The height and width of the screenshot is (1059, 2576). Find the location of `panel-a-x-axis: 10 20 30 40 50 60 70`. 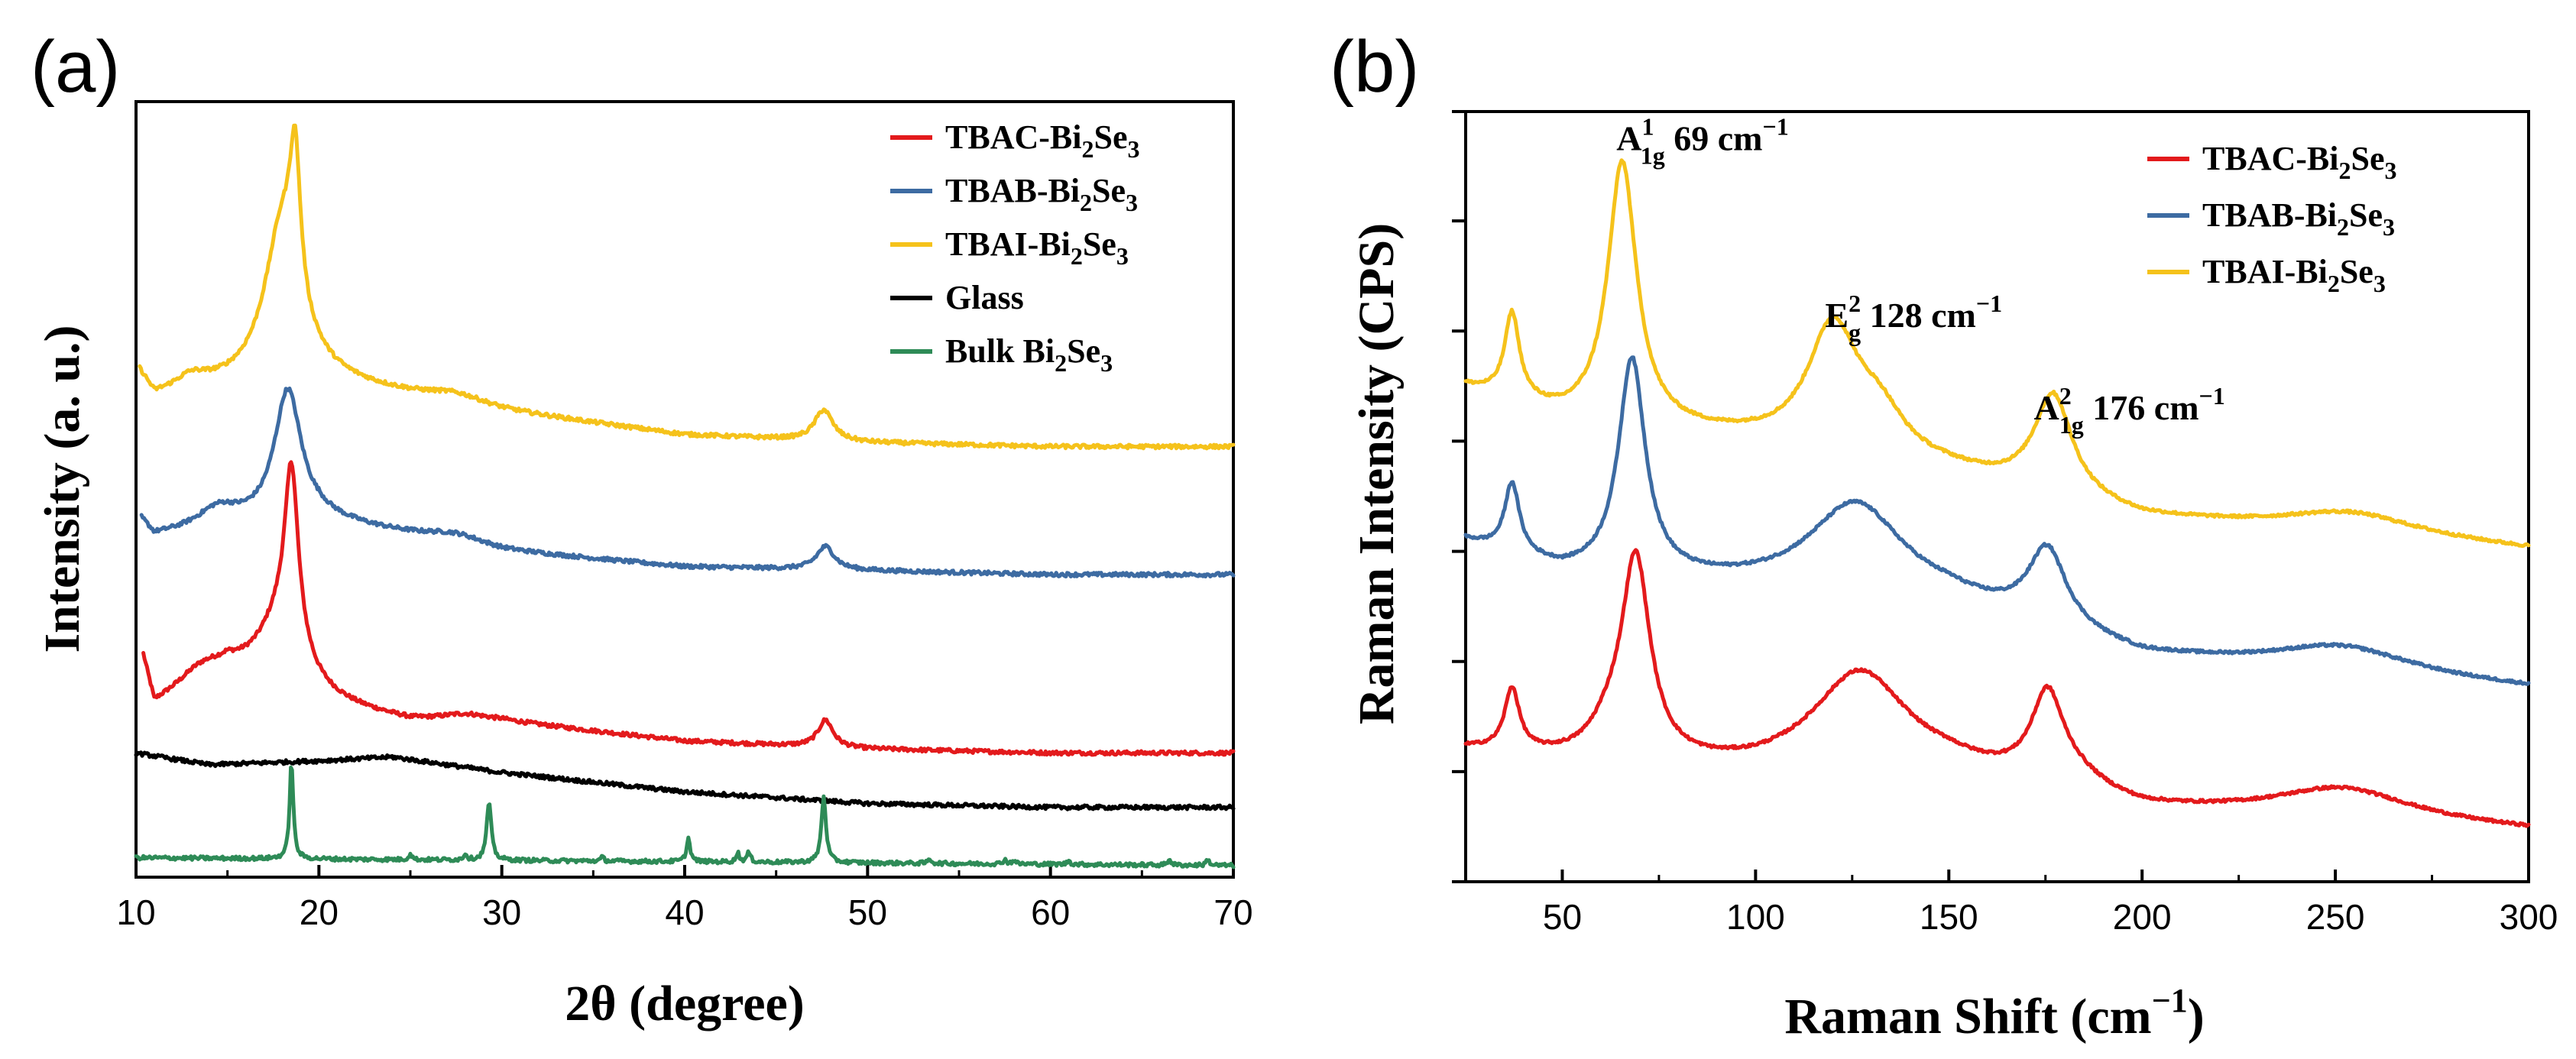

panel-a-x-axis: 10 20 30 40 50 60 70 is located at coordinates (684, 899).